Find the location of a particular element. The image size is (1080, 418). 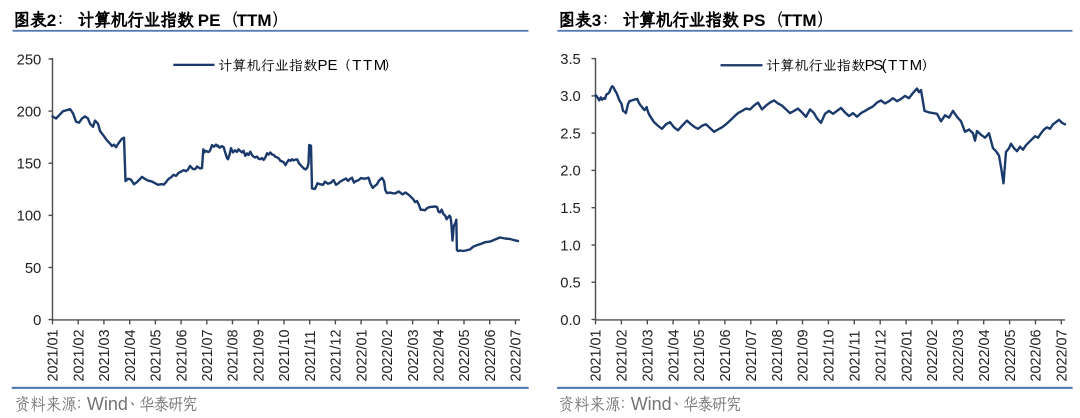

svg-text: 0.0 is located at coordinates (570, 321).